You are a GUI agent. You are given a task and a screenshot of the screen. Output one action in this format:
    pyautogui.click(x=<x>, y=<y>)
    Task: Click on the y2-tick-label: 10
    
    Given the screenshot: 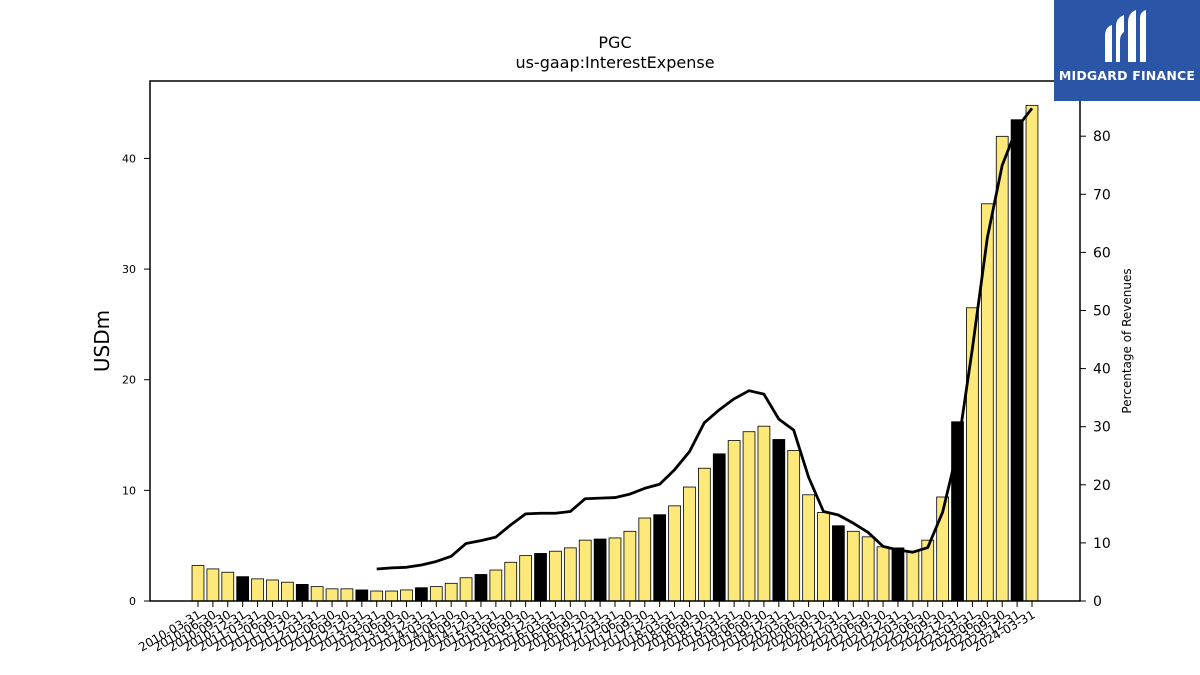 What is the action you would take?
    pyautogui.click(x=1102, y=544)
    